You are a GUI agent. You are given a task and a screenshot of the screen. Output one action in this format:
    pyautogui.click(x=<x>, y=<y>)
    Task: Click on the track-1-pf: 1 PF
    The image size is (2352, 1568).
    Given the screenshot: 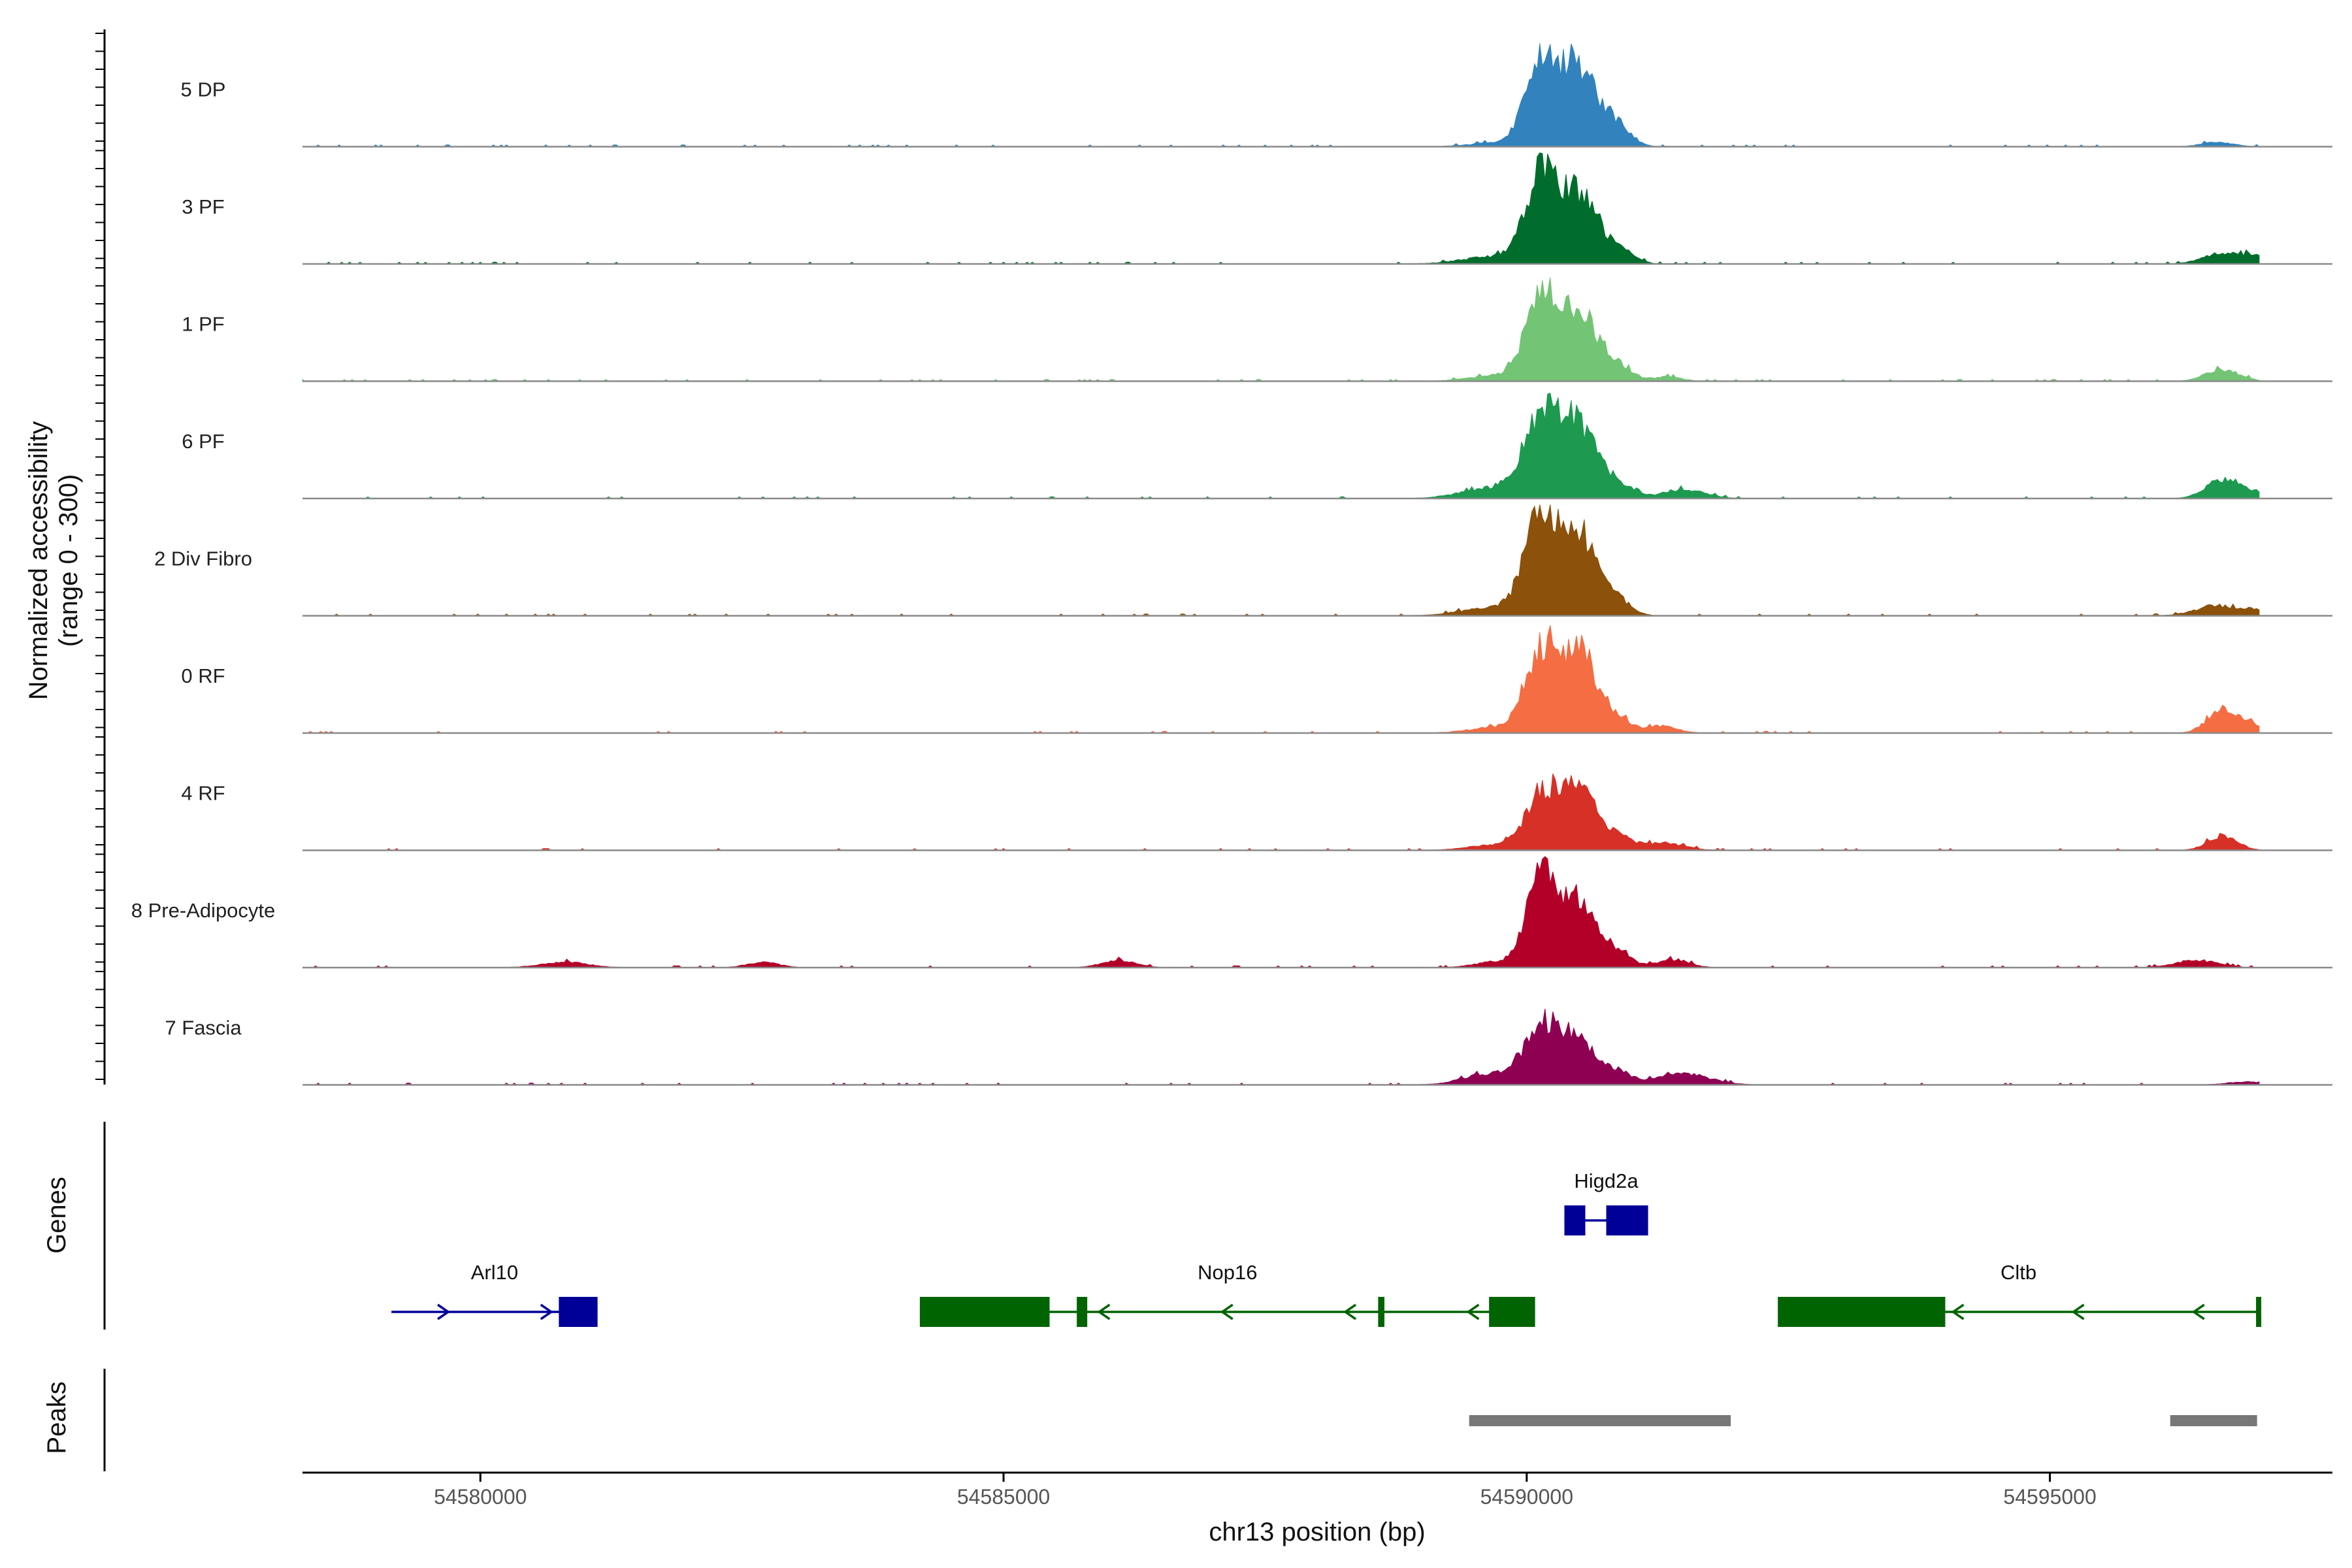 What is the action you would take?
    pyautogui.click(x=1257, y=329)
    